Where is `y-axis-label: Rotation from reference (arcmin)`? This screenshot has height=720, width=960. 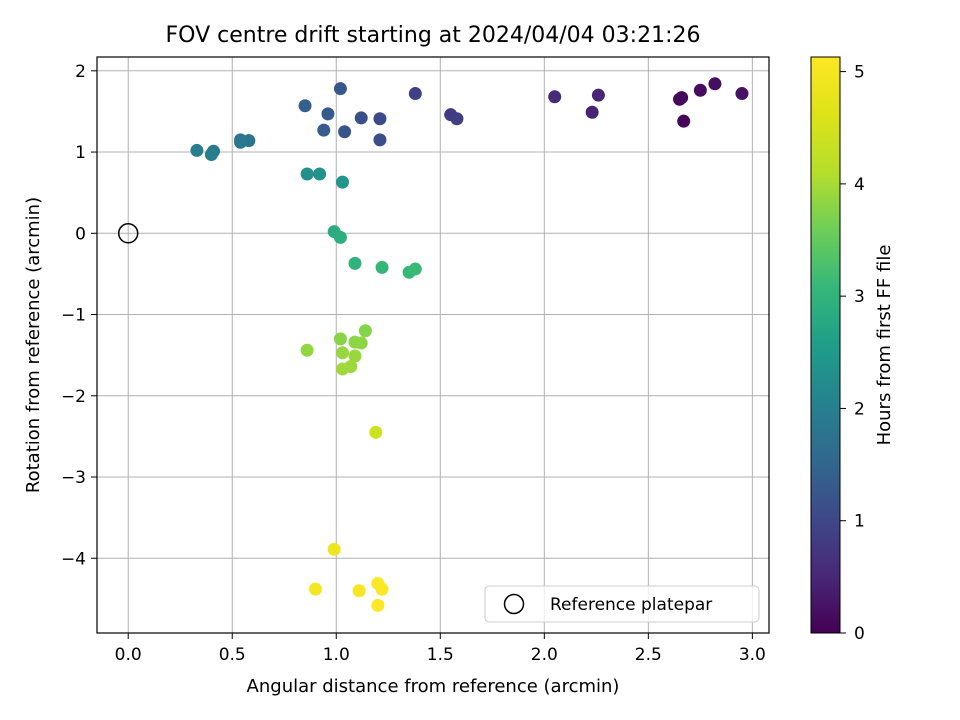
y-axis-label: Rotation from reference (arcmin) is located at coordinates (33, 345).